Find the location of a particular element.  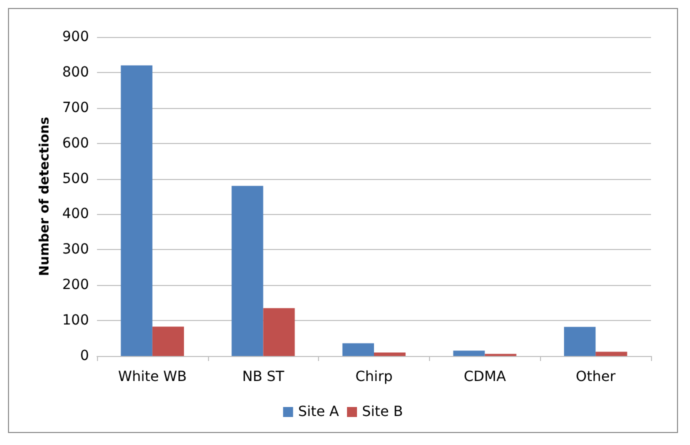

x-tick-label: CDMA is located at coordinates (485, 377).